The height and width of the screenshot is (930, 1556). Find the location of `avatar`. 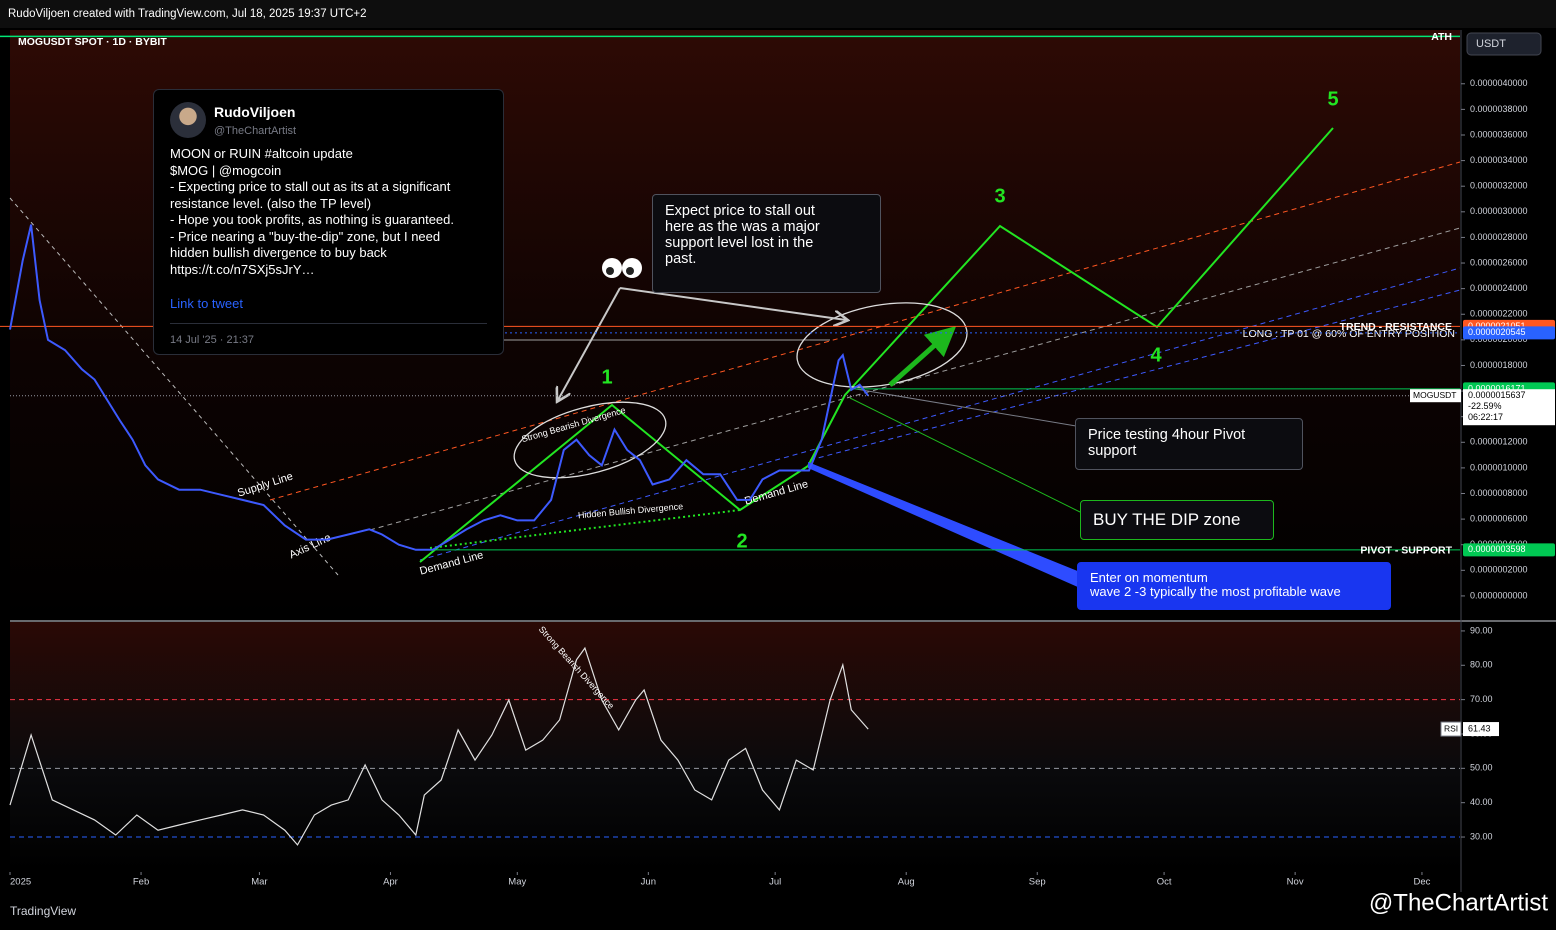

avatar is located at coordinates (188, 120).